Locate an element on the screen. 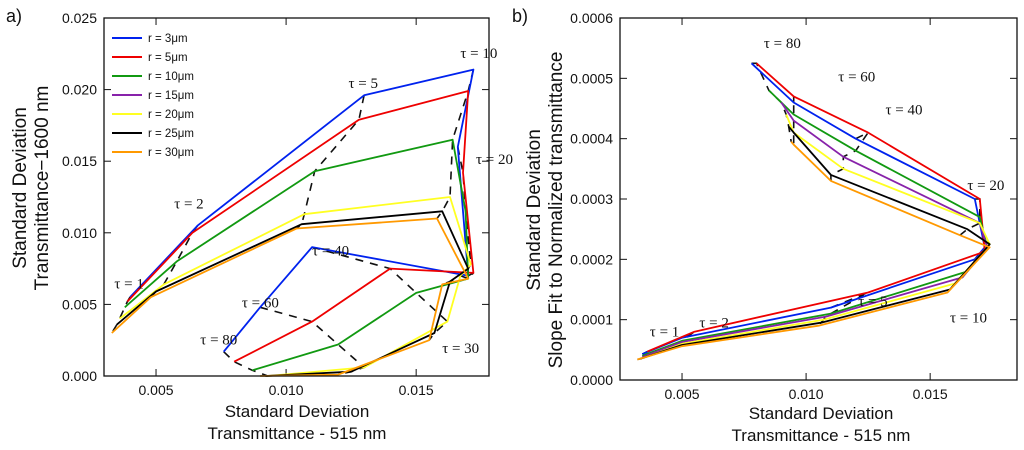 This screenshot has width=1024, height=450. y-tick-label: 0.0005 is located at coordinates (591, 78).